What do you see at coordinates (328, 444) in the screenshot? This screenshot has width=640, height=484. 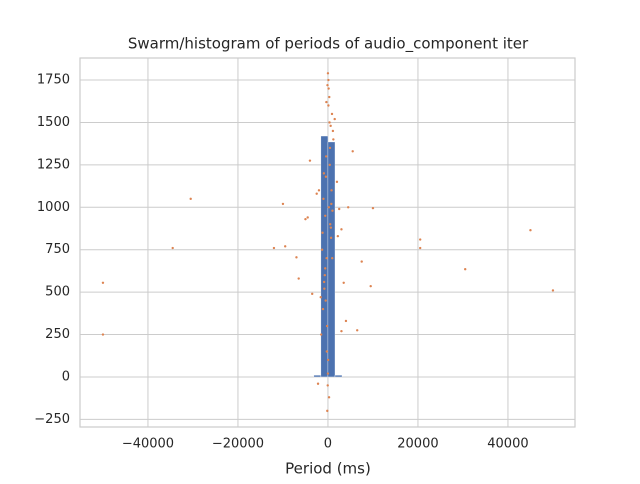 I see `x-tick-label: 0` at bounding box center [328, 444].